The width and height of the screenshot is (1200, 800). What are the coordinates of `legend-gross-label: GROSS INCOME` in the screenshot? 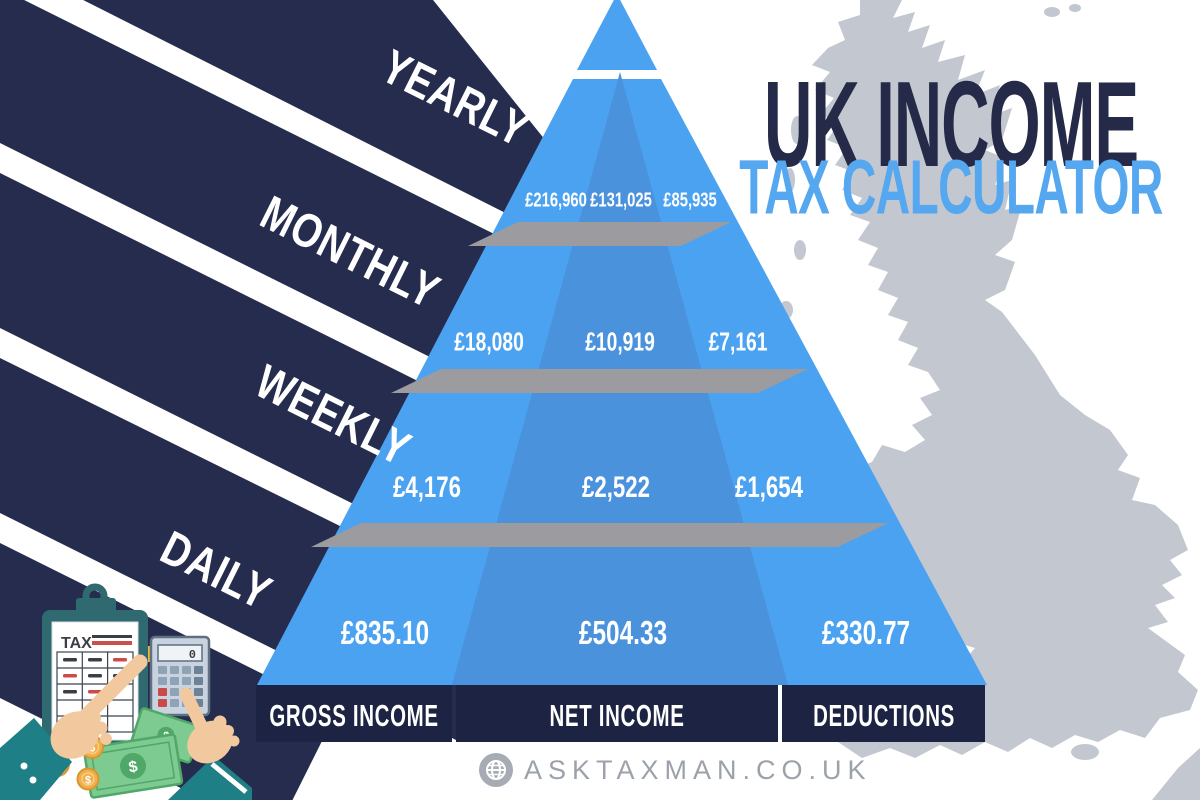 It's located at (354, 715).